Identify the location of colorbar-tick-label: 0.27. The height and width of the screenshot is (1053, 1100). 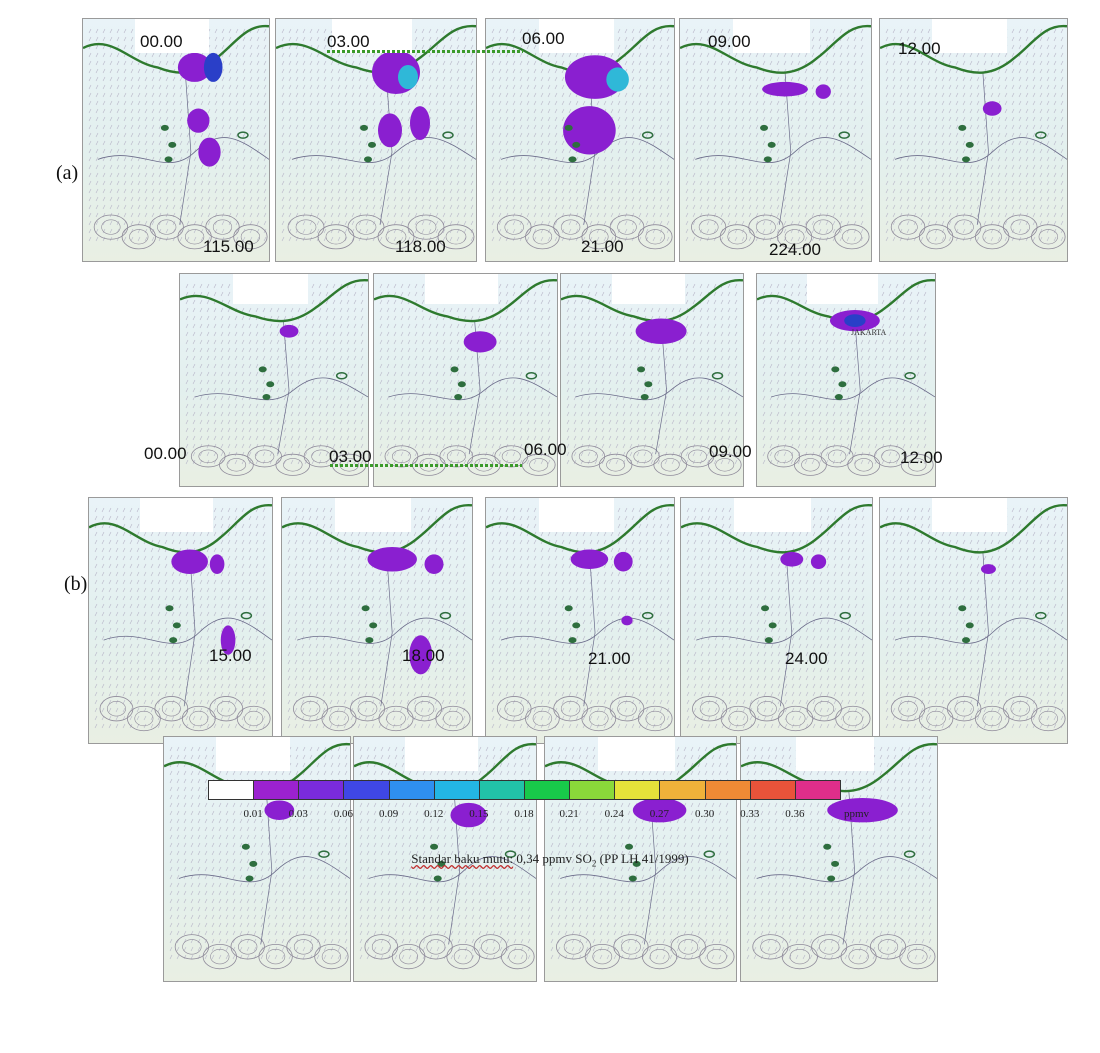
(659, 814).